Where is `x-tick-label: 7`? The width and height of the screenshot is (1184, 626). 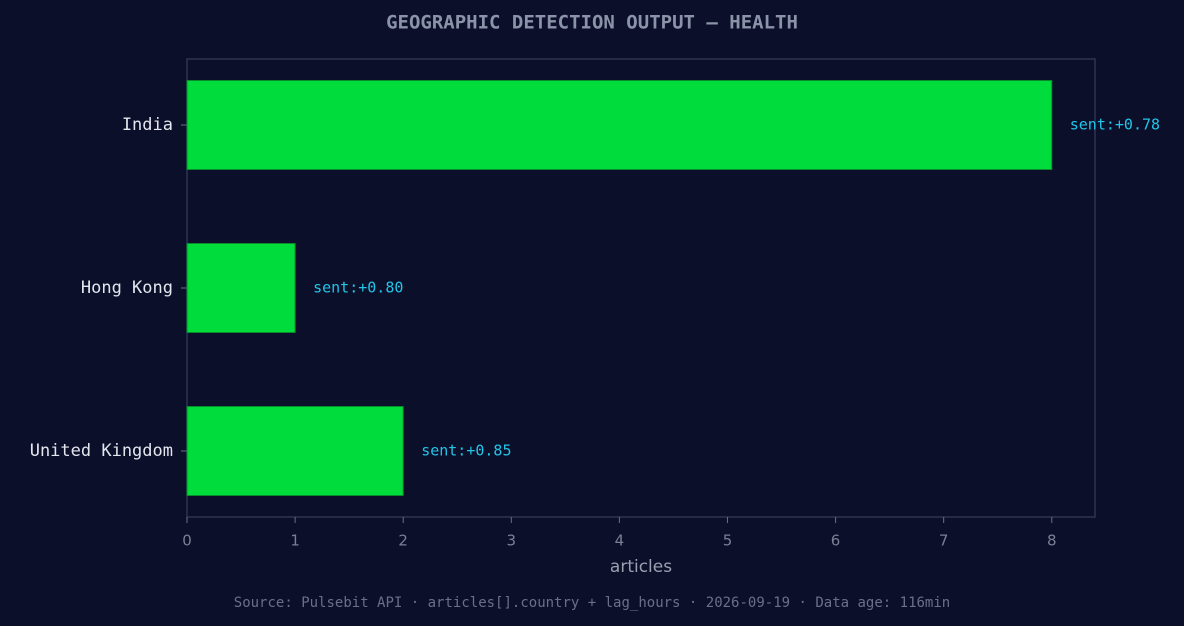
x-tick-label: 7 is located at coordinates (944, 541).